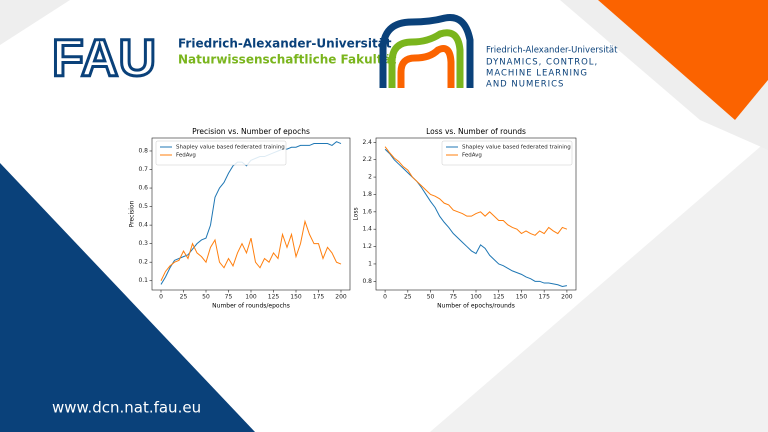 Image resolution: width=768 pixels, height=432 pixels. I want to click on chair-line: DYNAMICS, CONTROL,, so click(542, 63).